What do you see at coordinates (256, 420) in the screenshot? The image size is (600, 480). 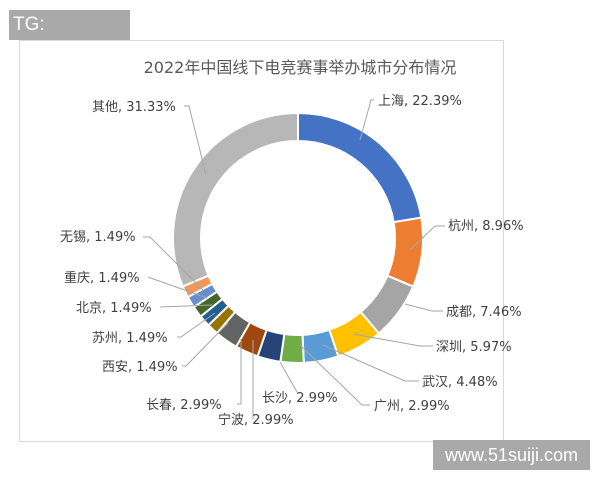 I see `data-label: 宁波, 2.99%` at bounding box center [256, 420].